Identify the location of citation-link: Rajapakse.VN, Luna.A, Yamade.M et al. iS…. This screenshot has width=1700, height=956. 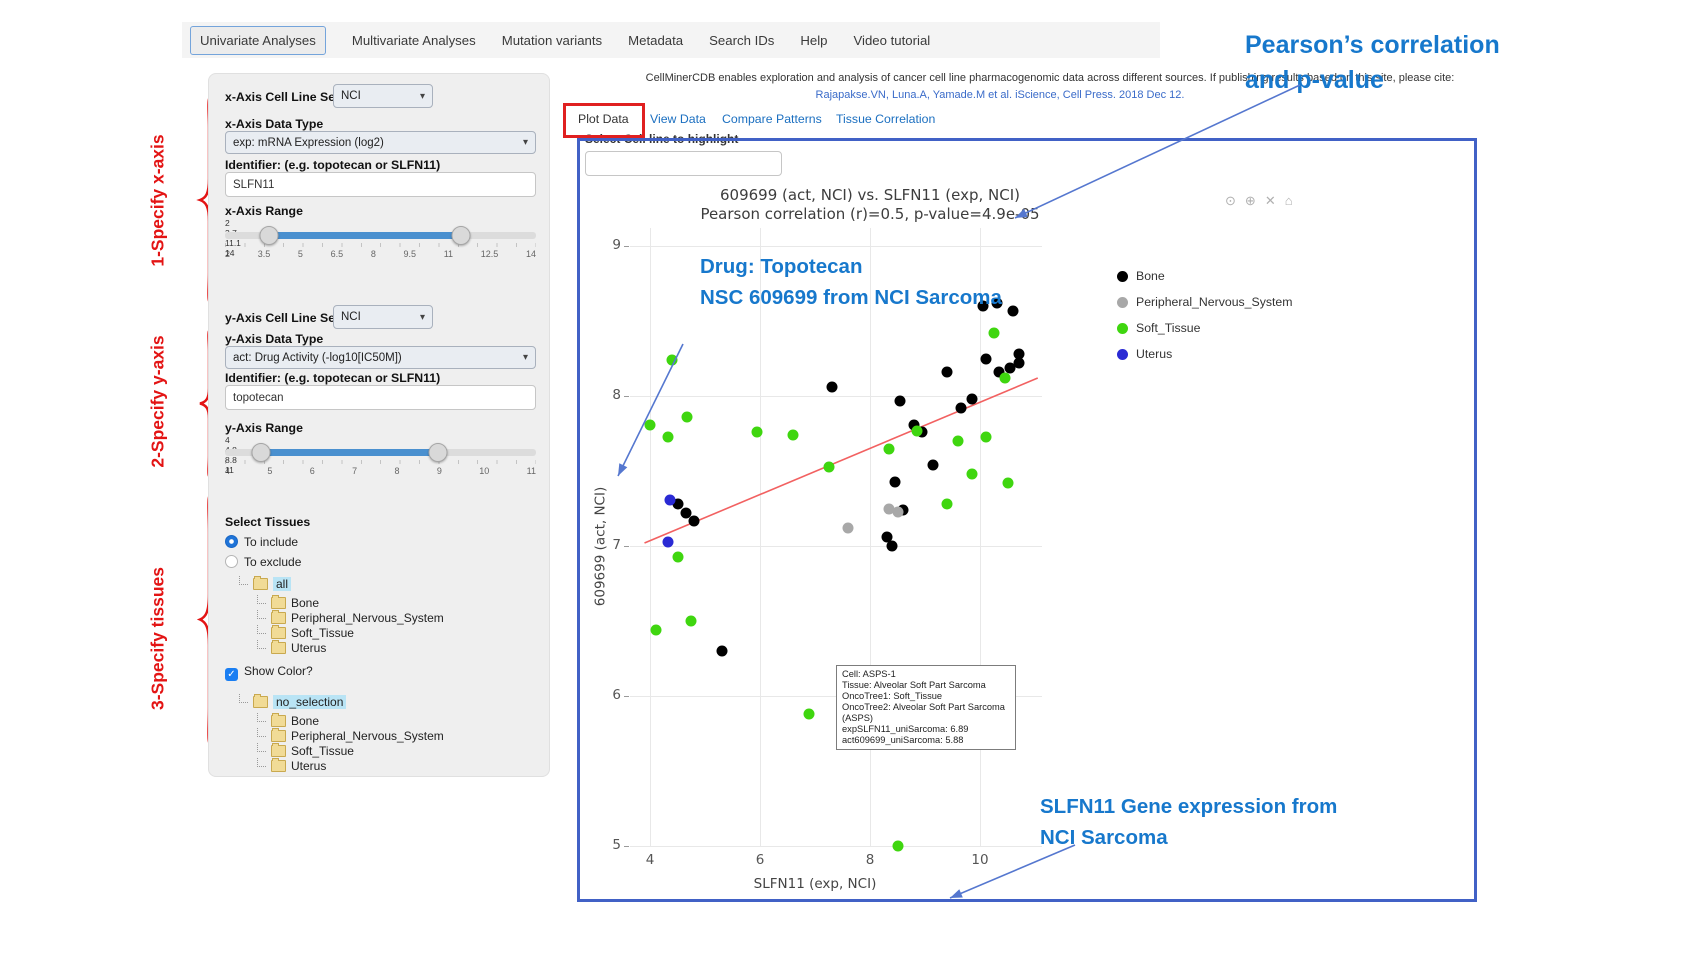
(1000, 95).